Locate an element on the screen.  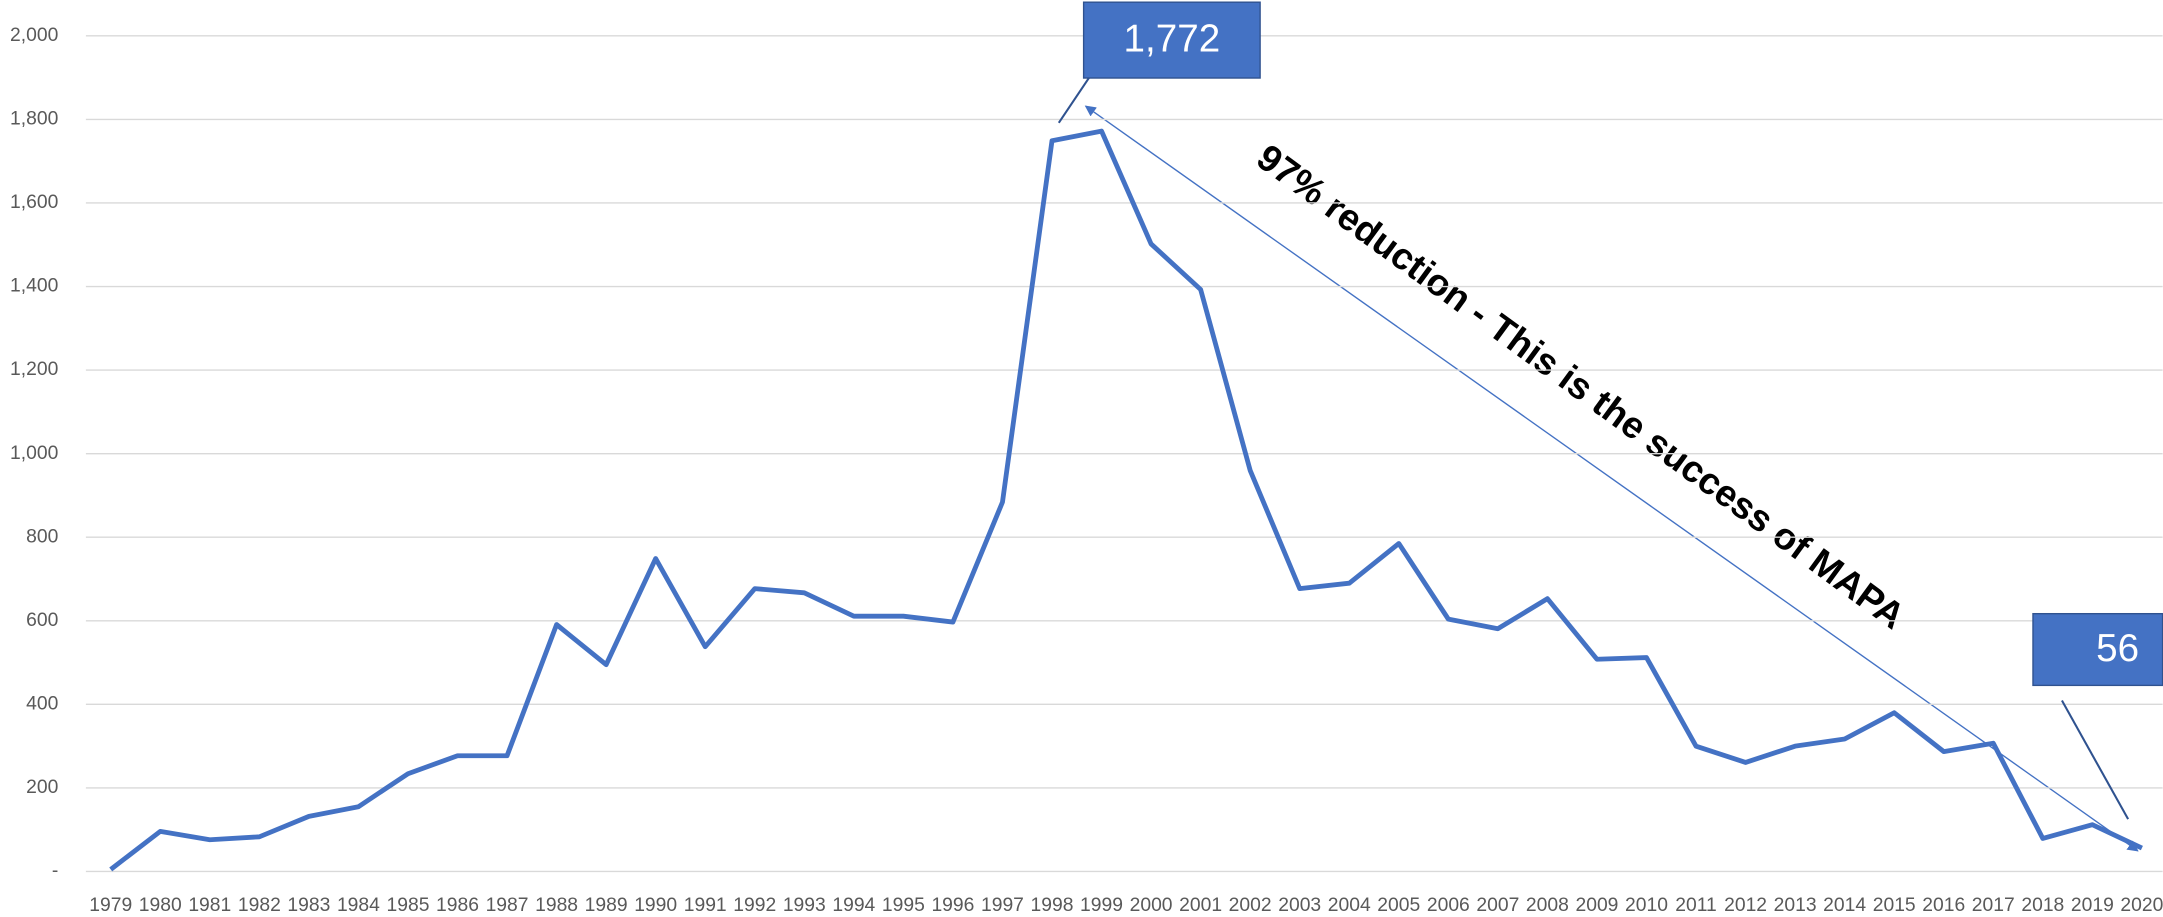
x-tick-label: 1995 is located at coordinates (903, 905).